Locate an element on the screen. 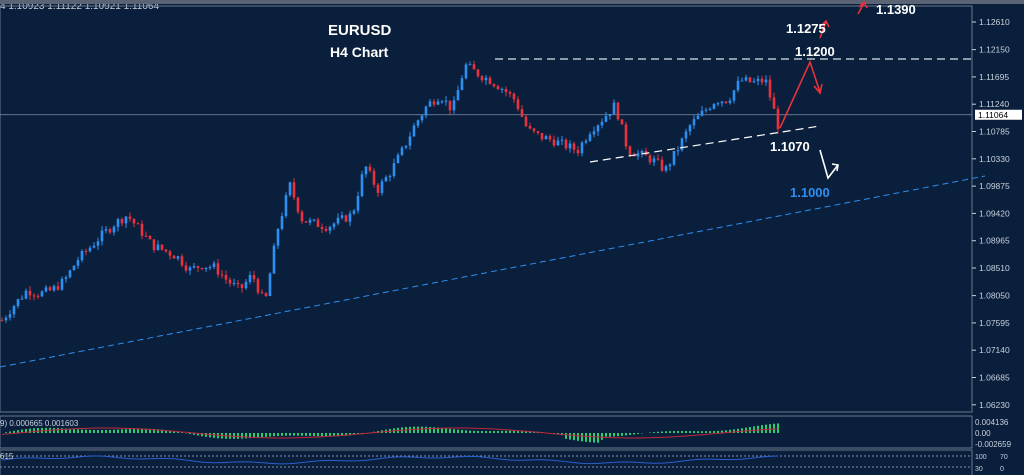 This screenshot has height=475, width=1024. y-tick-label: 1.07595 is located at coordinates (994, 323).